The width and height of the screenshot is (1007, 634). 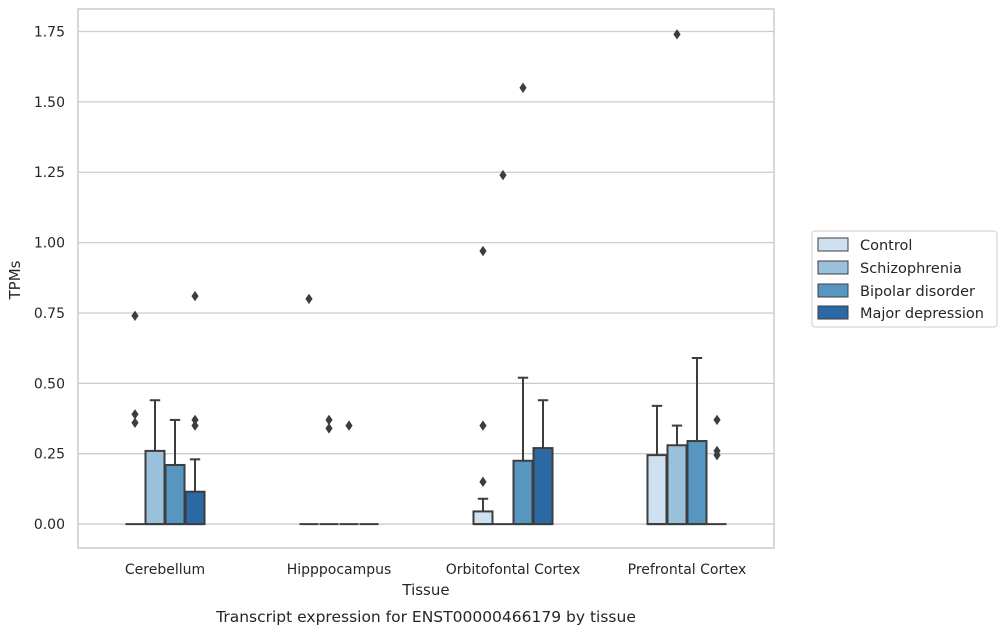 What do you see at coordinates (49, 525) in the screenshot?
I see `y-tick-label: 0.00` at bounding box center [49, 525].